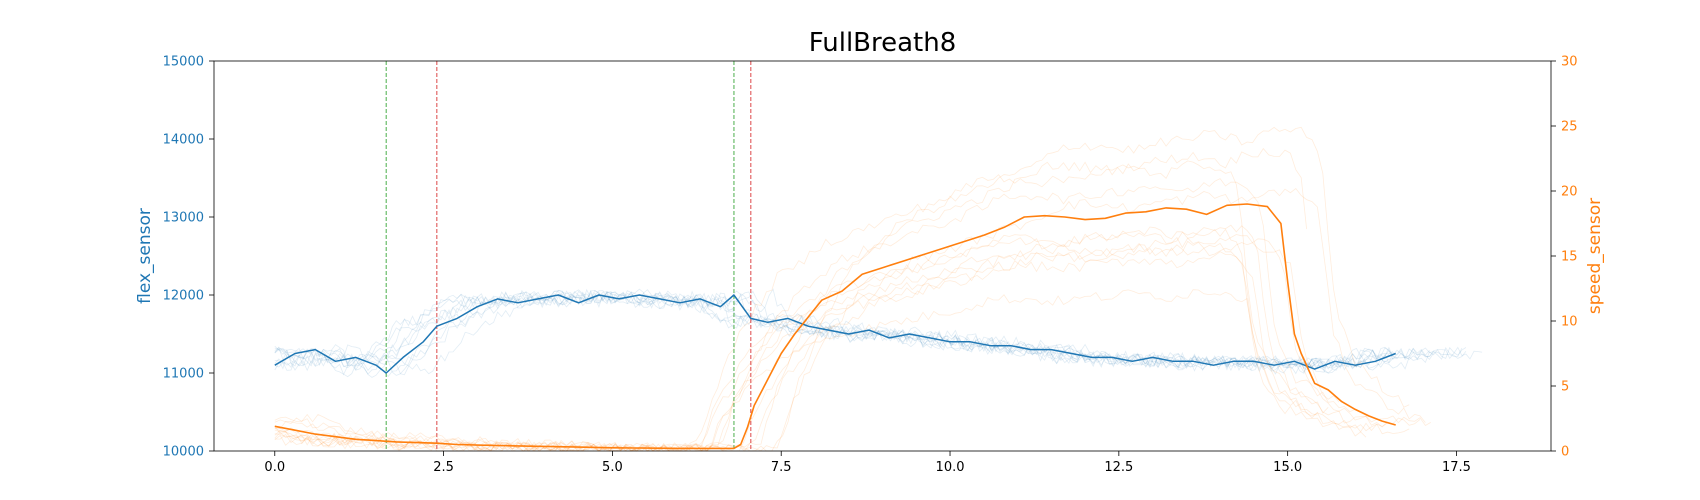 Image resolution: width=1700 pixels, height=500 pixels. What do you see at coordinates (1595, 256) in the screenshot?
I see `y2-axis-label: speed_sensor` at bounding box center [1595, 256].